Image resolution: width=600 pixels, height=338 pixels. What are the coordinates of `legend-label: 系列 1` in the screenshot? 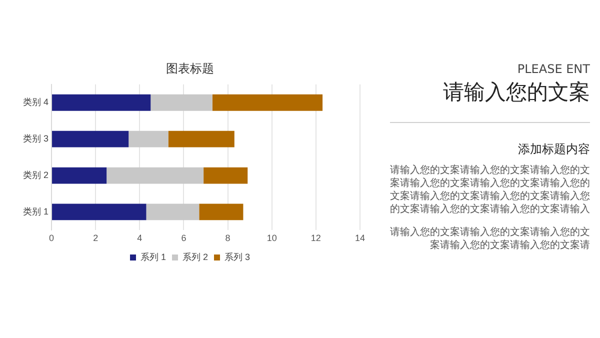 It's located at (153, 257).